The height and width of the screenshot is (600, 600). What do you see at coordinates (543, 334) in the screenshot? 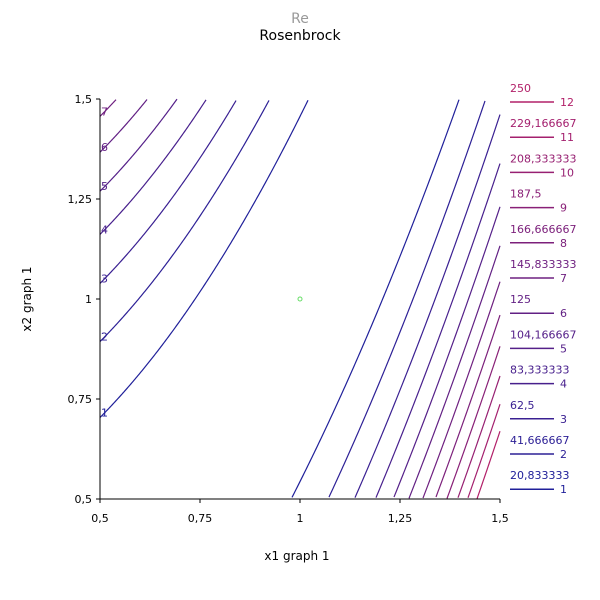
I see `legend-value: 104,166667` at bounding box center [543, 334].